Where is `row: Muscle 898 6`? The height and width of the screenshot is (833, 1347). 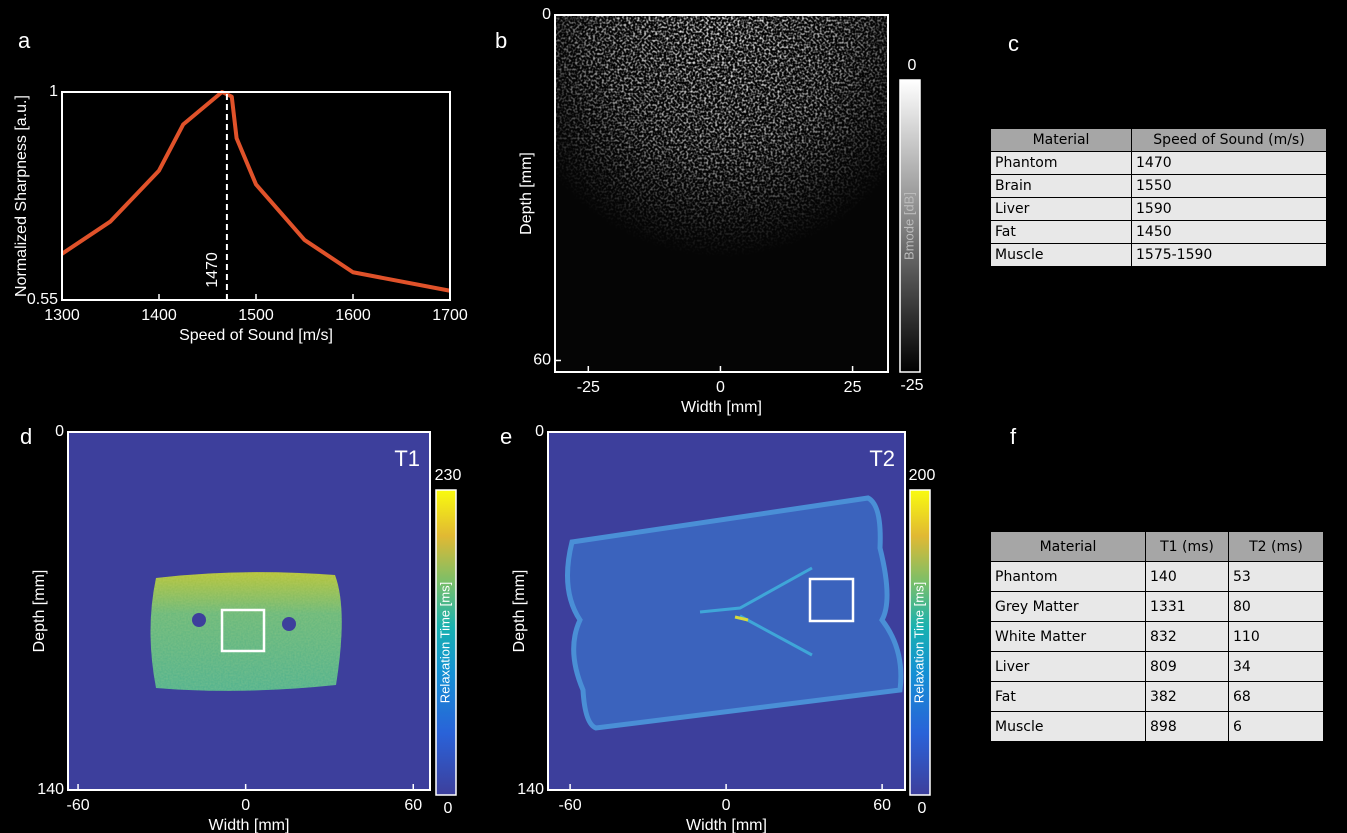 row: Muscle 898 6 is located at coordinates (1157, 726).